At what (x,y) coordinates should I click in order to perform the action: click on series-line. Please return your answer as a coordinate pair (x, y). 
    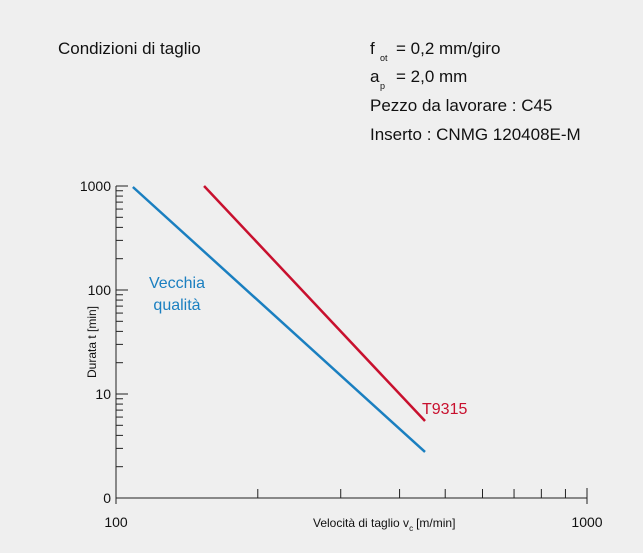
    Looking at the image, I should click on (314, 303).